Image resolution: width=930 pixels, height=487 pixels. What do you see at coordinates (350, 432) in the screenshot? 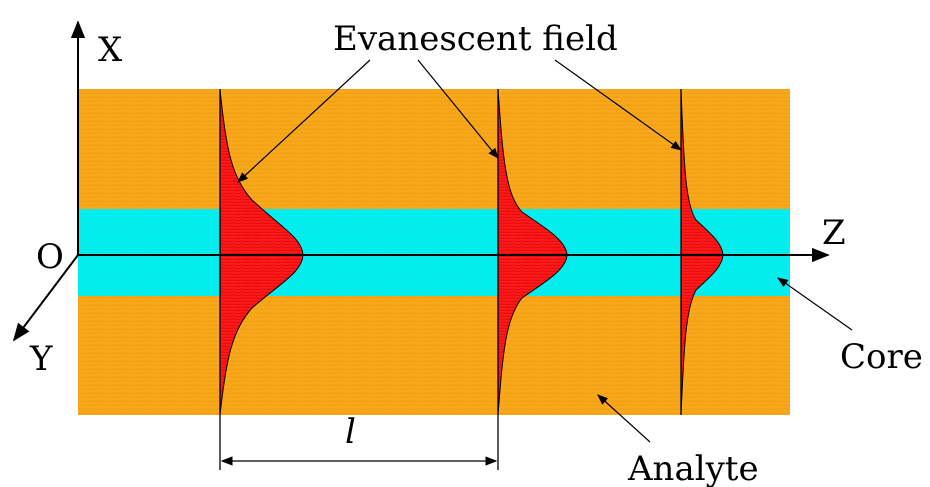
I see `length-label: l` at bounding box center [350, 432].